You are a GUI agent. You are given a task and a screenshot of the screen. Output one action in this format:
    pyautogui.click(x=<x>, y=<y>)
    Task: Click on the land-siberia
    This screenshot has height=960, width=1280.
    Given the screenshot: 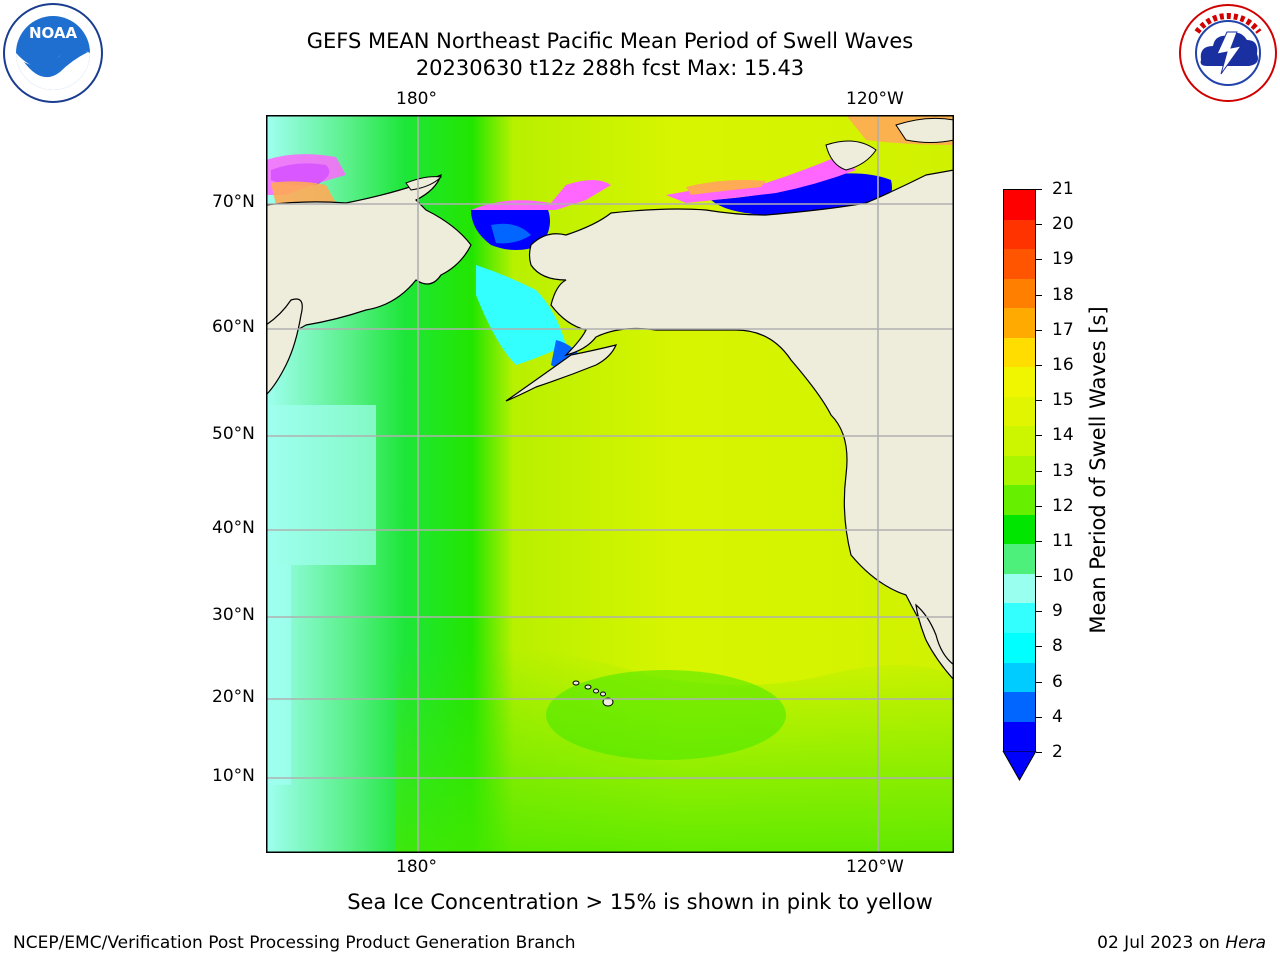 What is the action you would take?
    pyautogui.click(x=369, y=257)
    